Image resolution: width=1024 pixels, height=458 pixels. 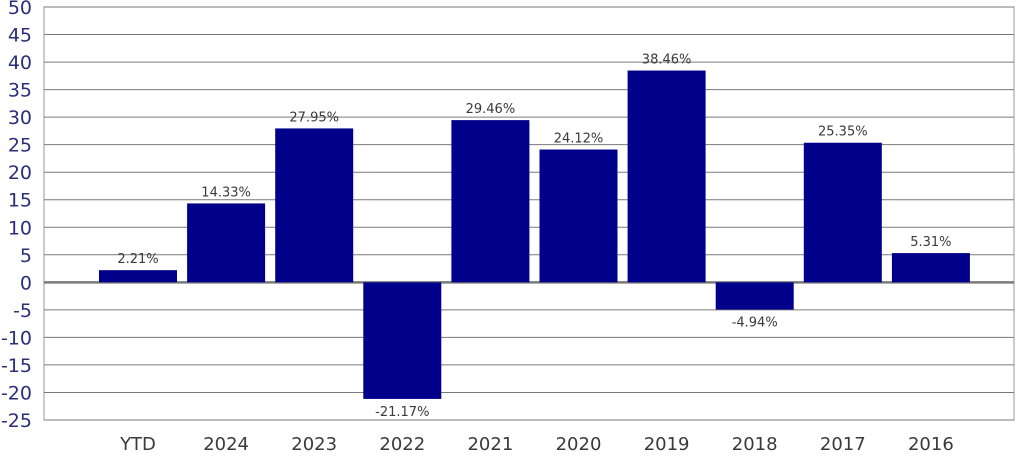 What do you see at coordinates (20, 36) in the screenshot?
I see `y-tick-label: 45` at bounding box center [20, 36].